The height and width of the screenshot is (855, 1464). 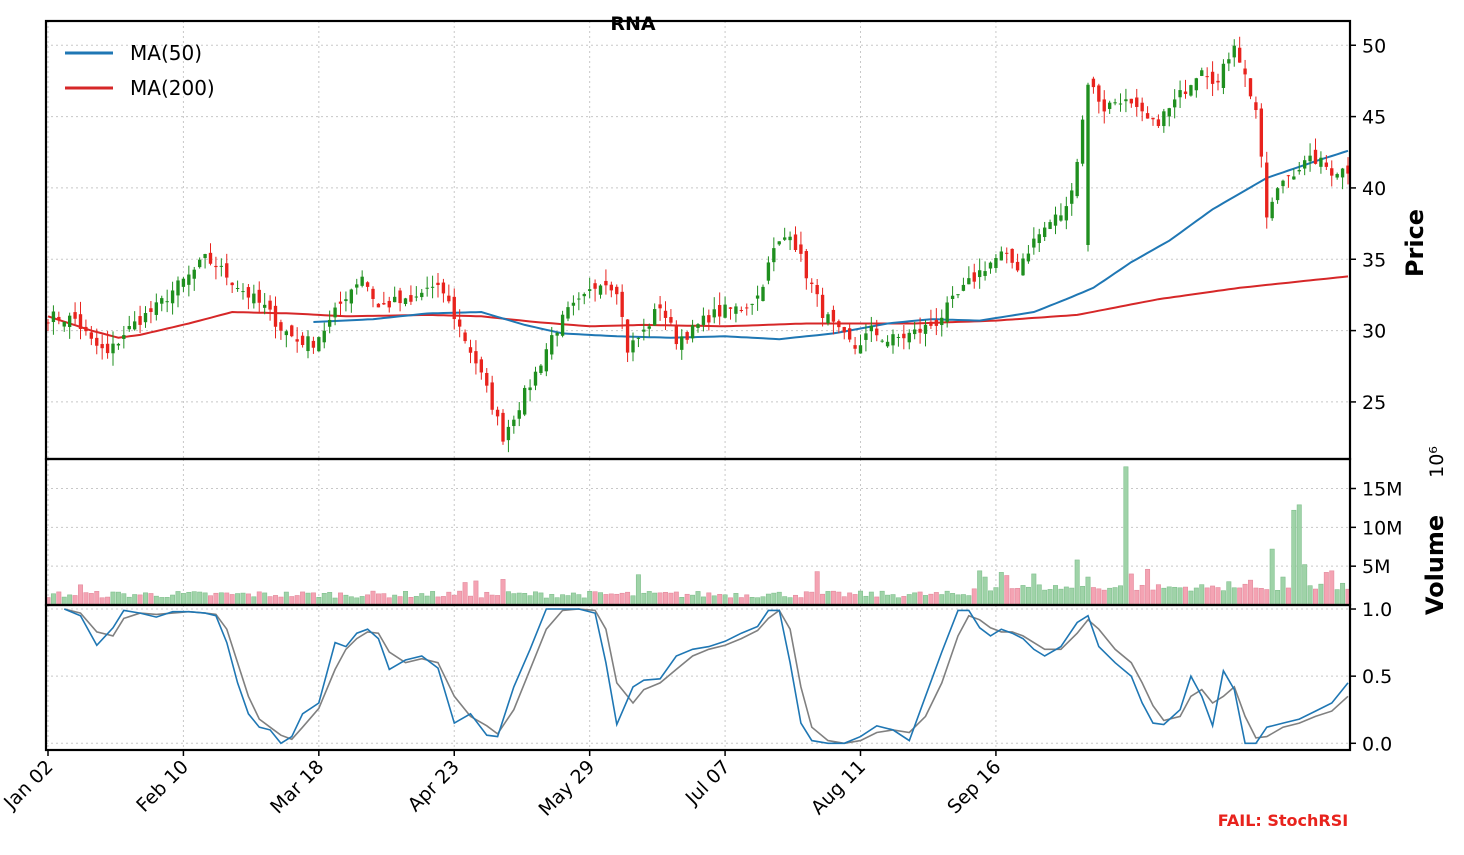 What do you see at coordinates (1374, 260) in the screenshot?
I see `price-tick-label: 35` at bounding box center [1374, 260].